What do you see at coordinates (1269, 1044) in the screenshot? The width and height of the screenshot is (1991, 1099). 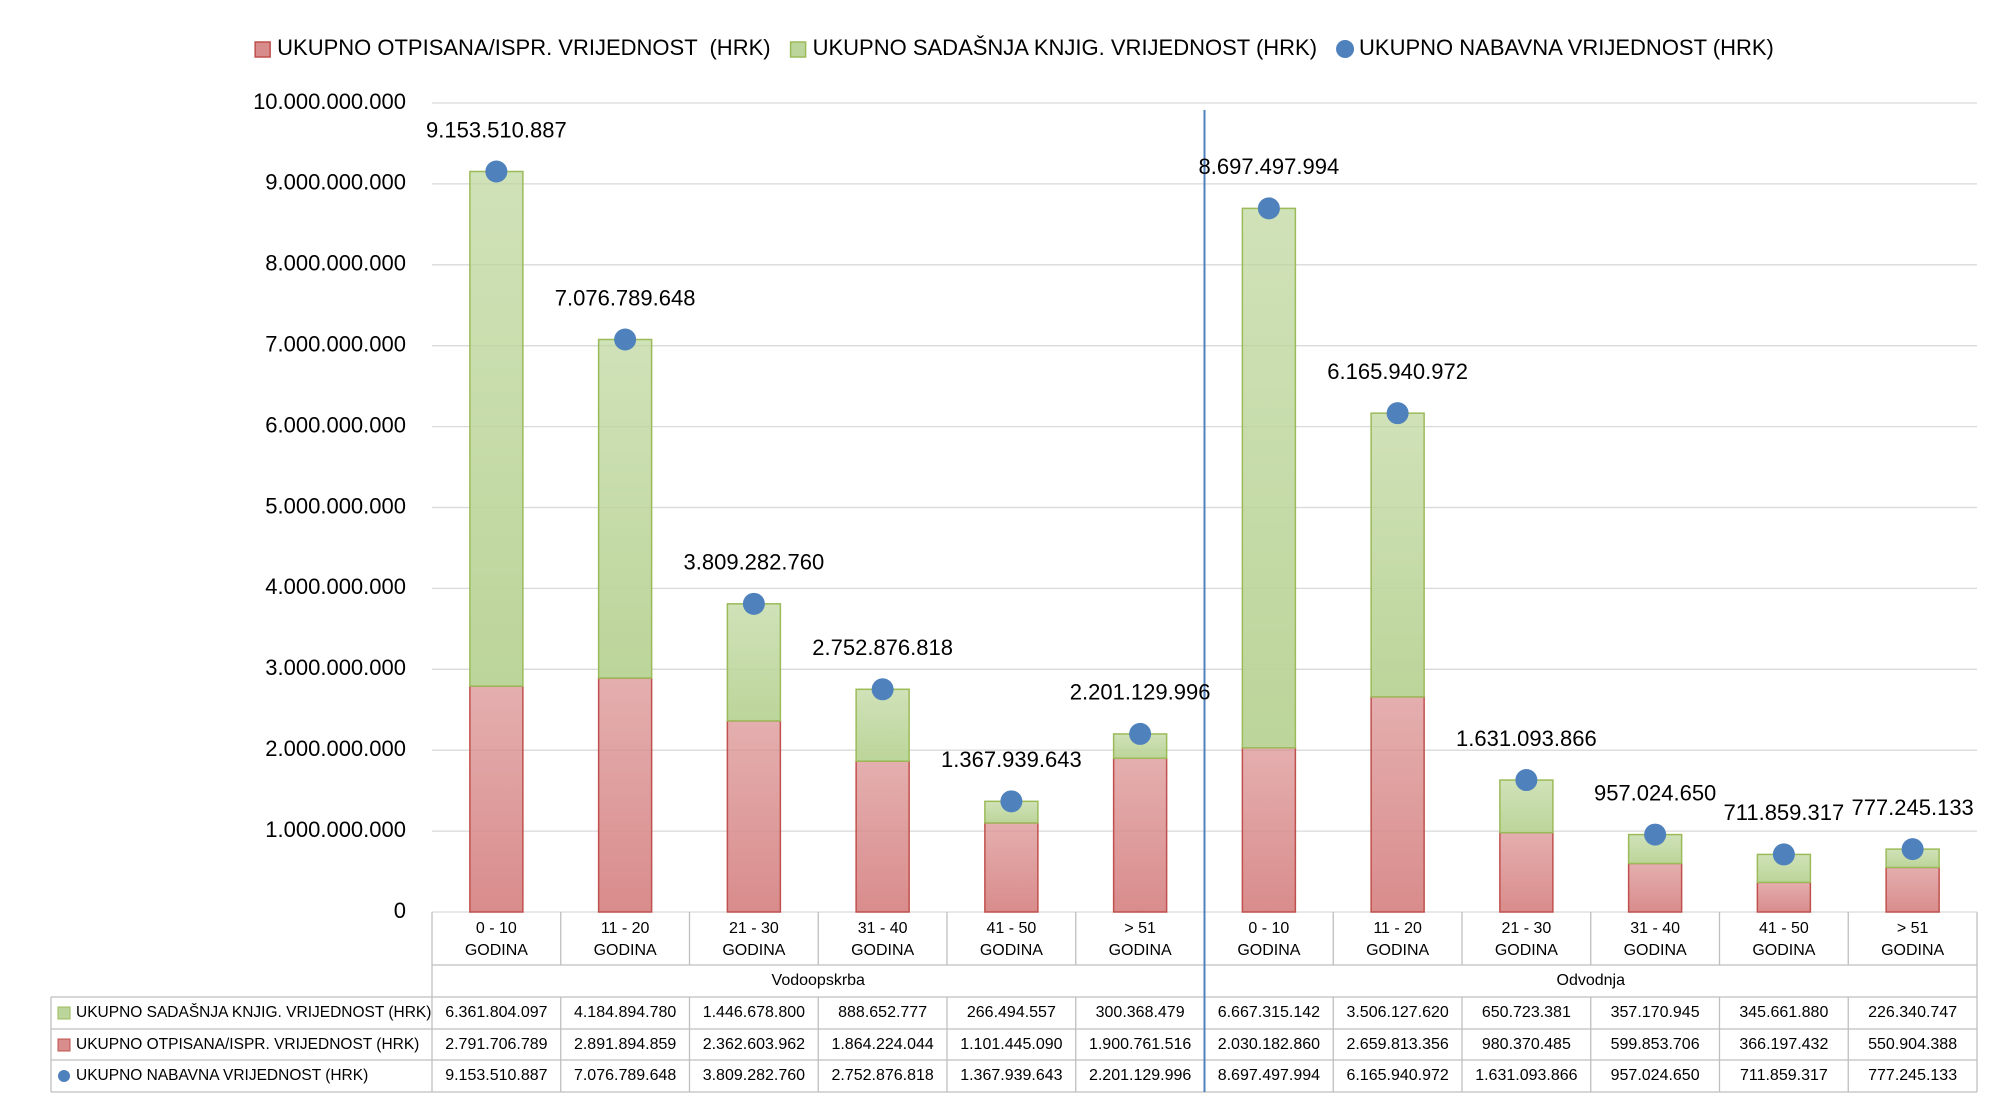 I see `table-cell: 2.030.182.860` at bounding box center [1269, 1044].